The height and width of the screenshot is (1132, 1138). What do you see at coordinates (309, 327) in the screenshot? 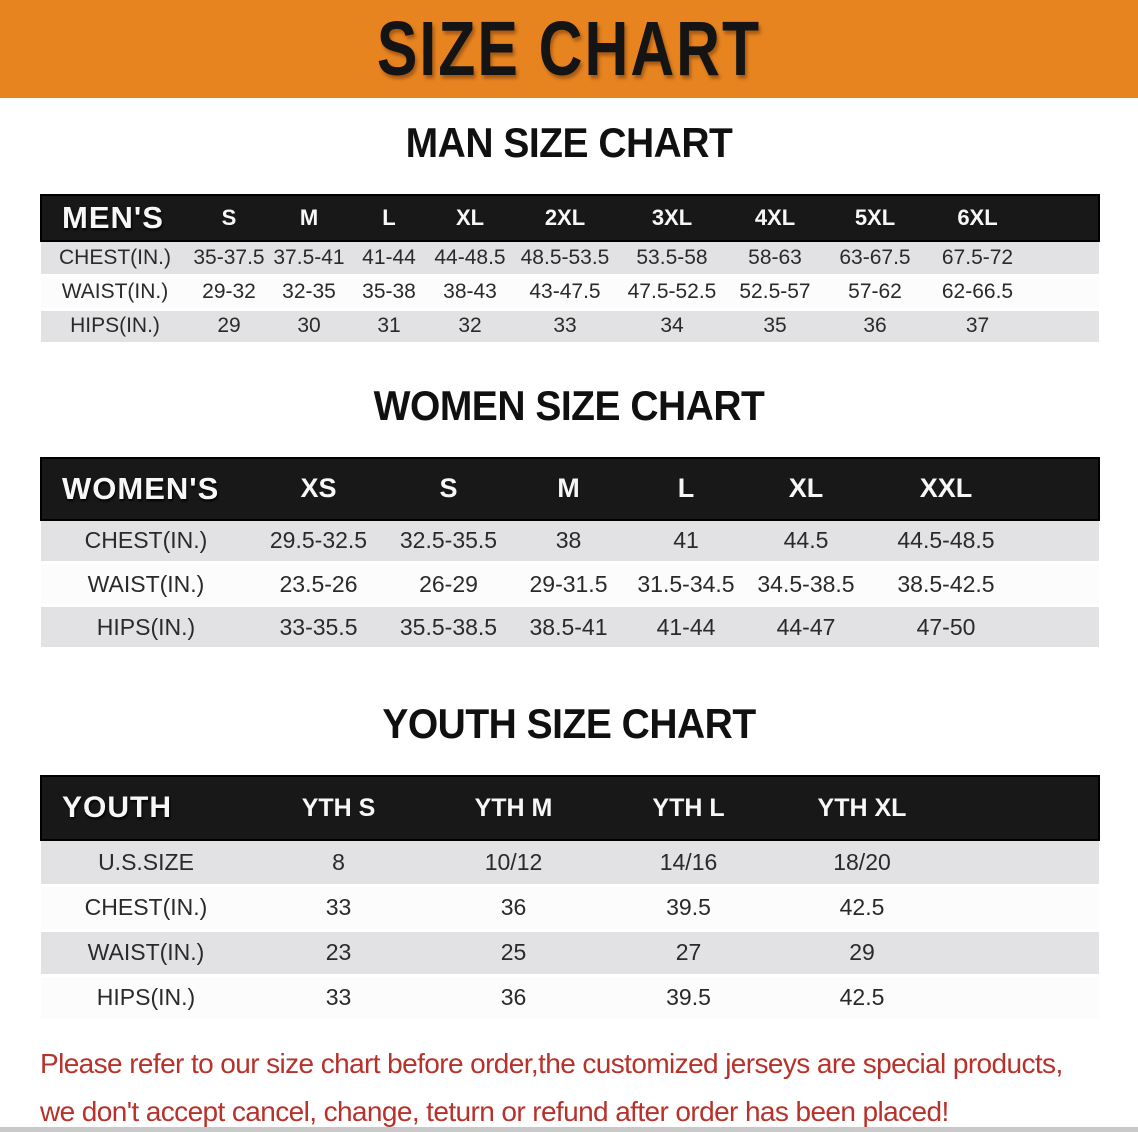
I see `size-value-cell: 30` at bounding box center [309, 327].